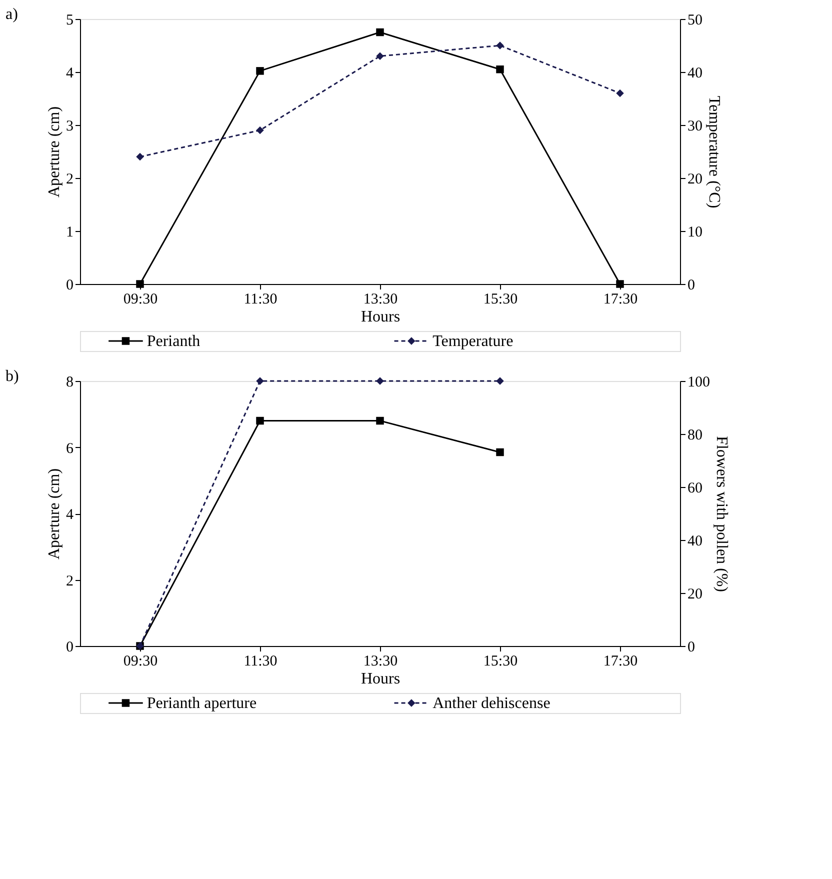 The width and height of the screenshot is (832, 879). What do you see at coordinates (70, 126) in the screenshot?
I see `y-tick-label: 3` at bounding box center [70, 126].